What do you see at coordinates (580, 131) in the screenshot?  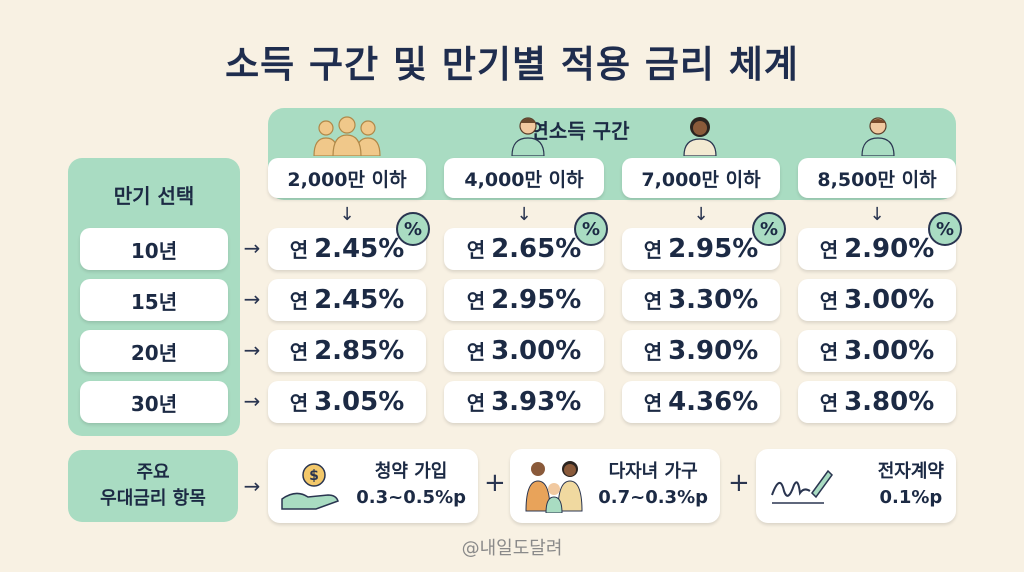 I see `income-bracket-header: 연소득 구간` at bounding box center [580, 131].